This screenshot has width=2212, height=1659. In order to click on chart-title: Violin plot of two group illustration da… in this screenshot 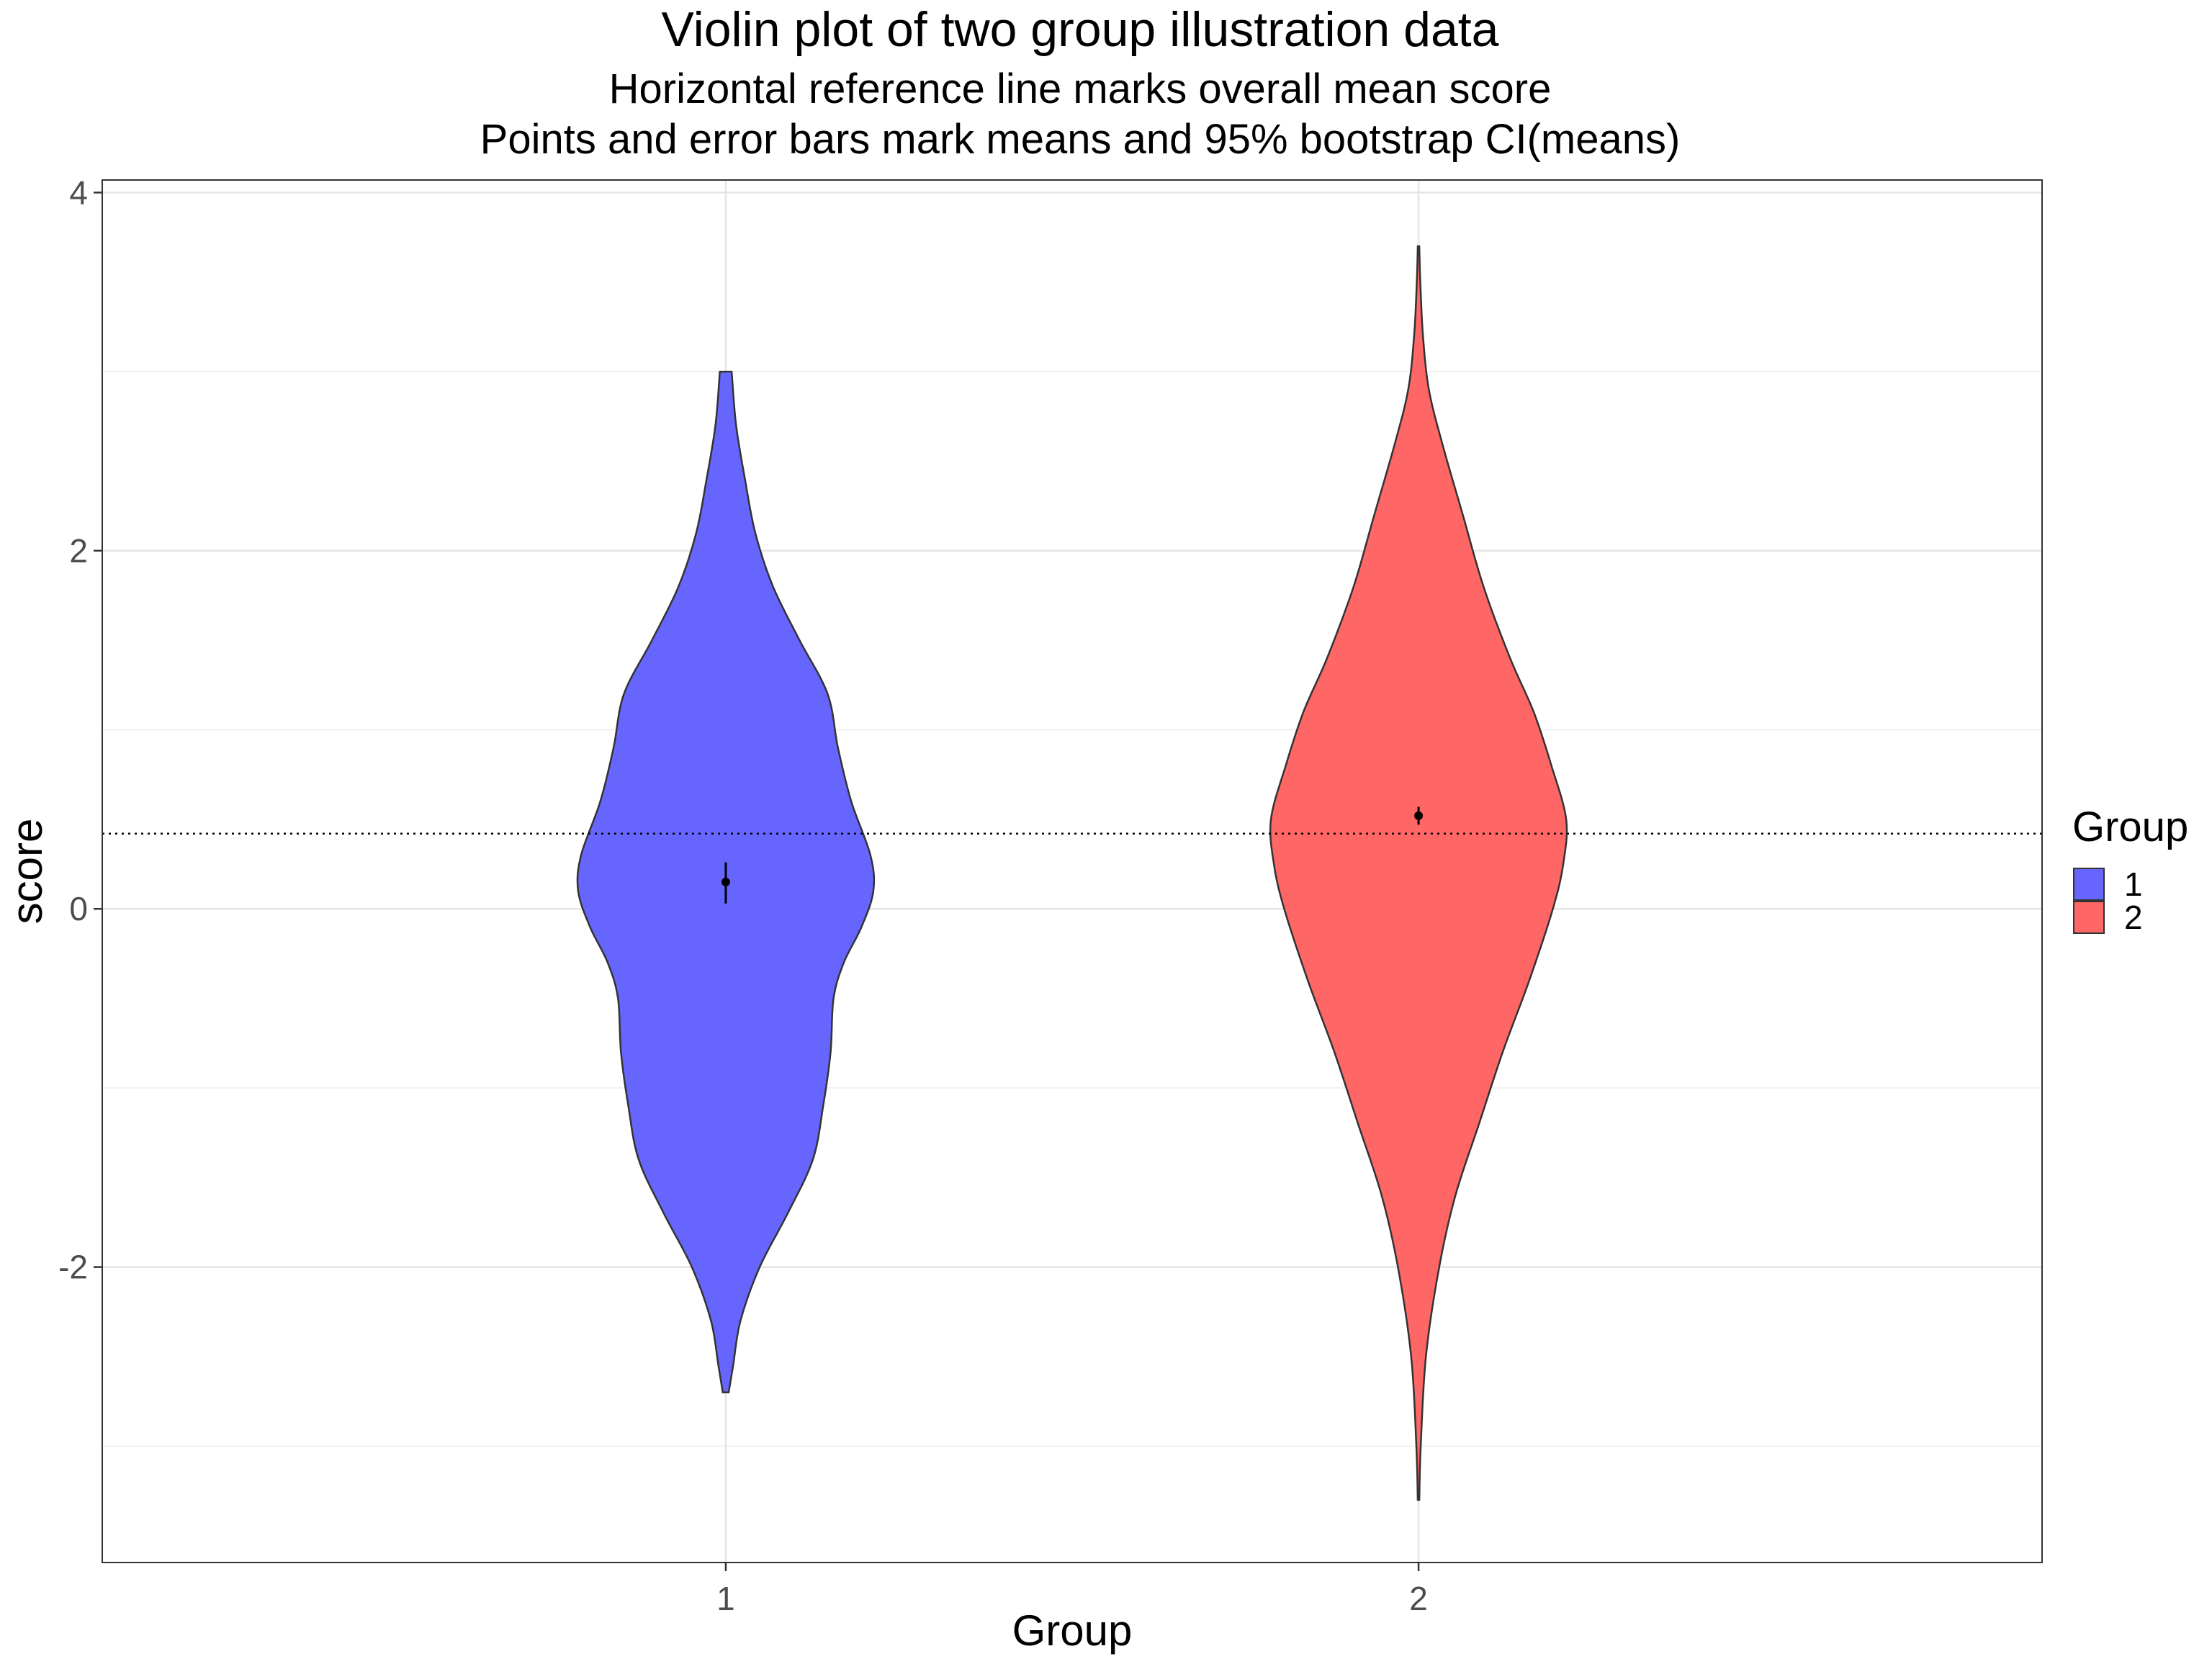, I will do `click(1080, 29)`.